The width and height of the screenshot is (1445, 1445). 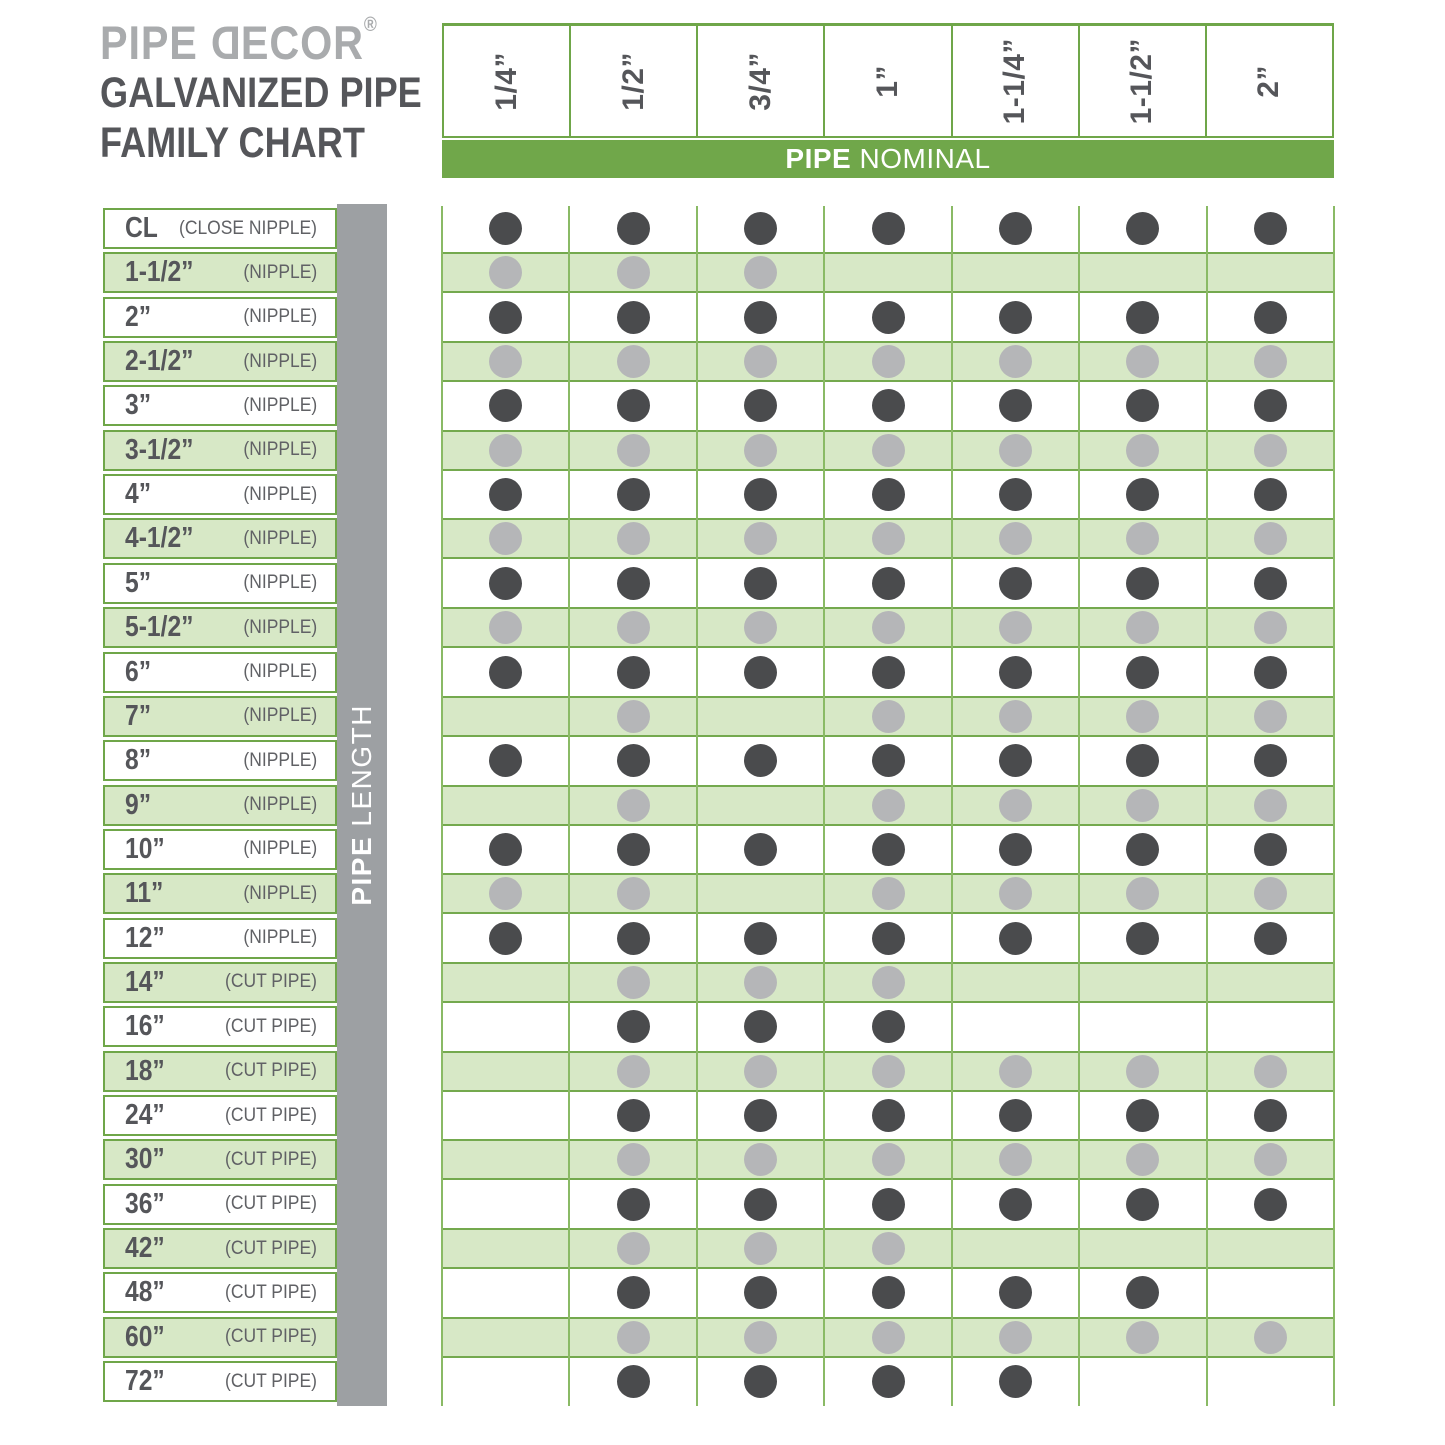 I want to click on column-header-7: 2”, so click(x=1269, y=81).